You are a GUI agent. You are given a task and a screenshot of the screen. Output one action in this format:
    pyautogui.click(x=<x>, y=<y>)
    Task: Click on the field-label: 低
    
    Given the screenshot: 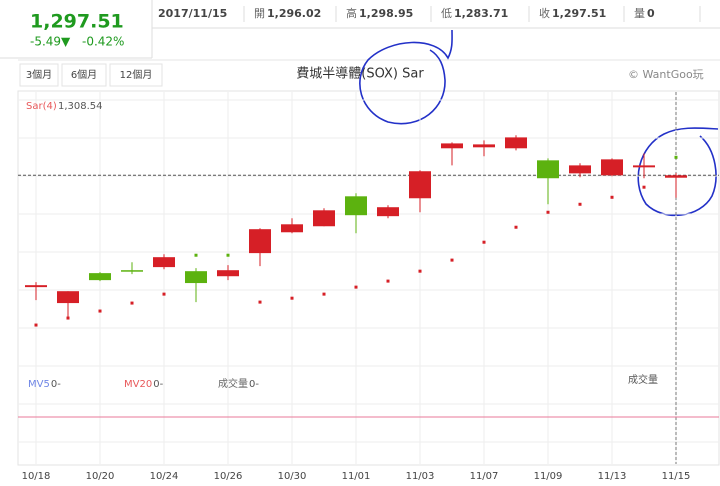 What is the action you would take?
    pyautogui.click(x=446, y=13)
    